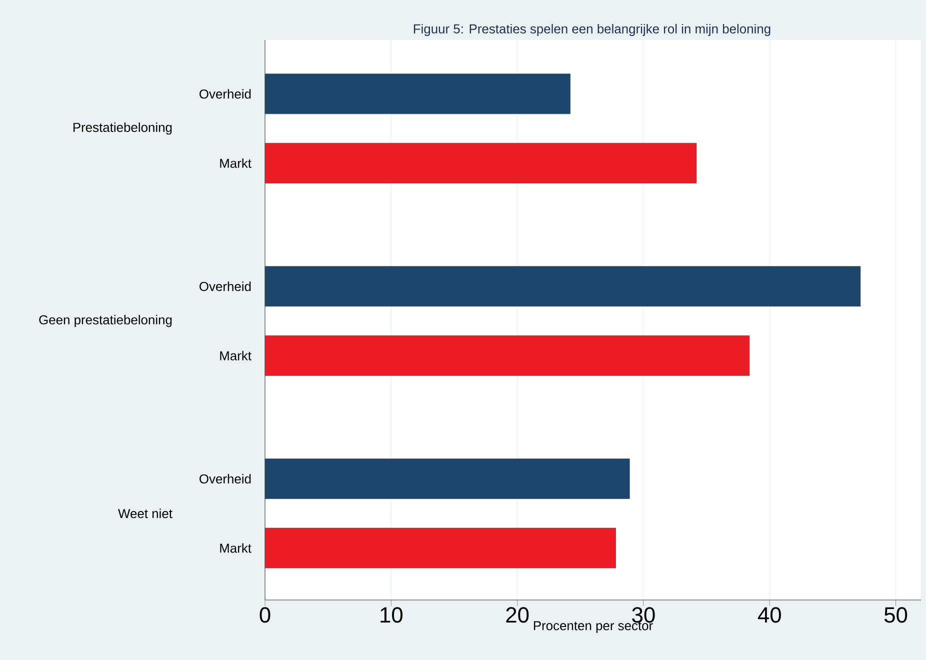 The height and width of the screenshot is (660, 926). What do you see at coordinates (265, 615) in the screenshot?
I see `x-tick-label: 0` at bounding box center [265, 615].